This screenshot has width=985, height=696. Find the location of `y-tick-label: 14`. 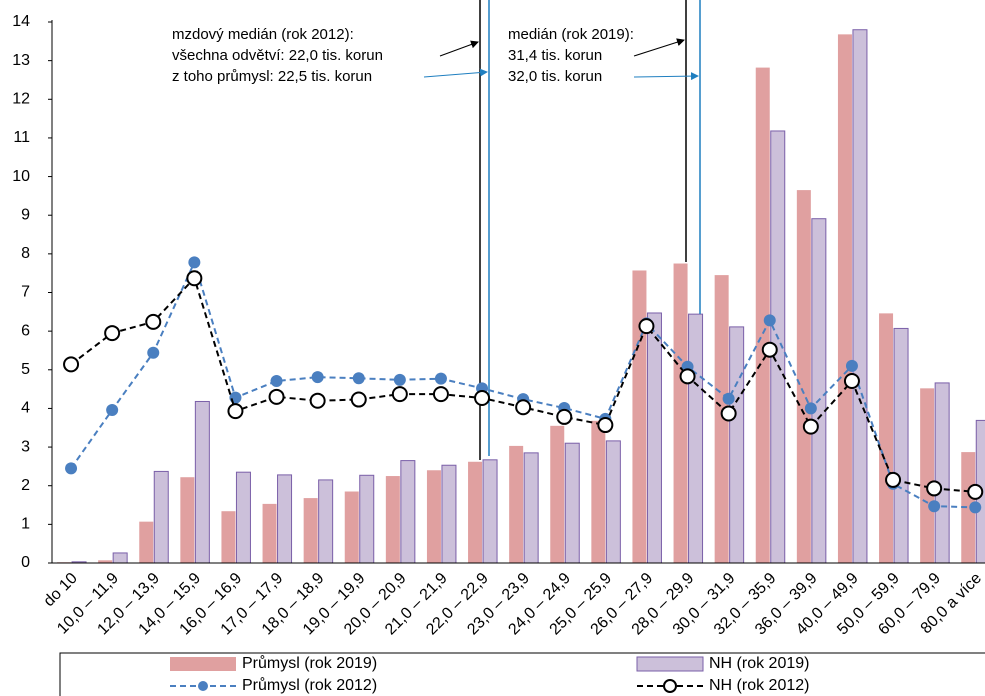

y-tick-label: 14 is located at coordinates (21, 21).